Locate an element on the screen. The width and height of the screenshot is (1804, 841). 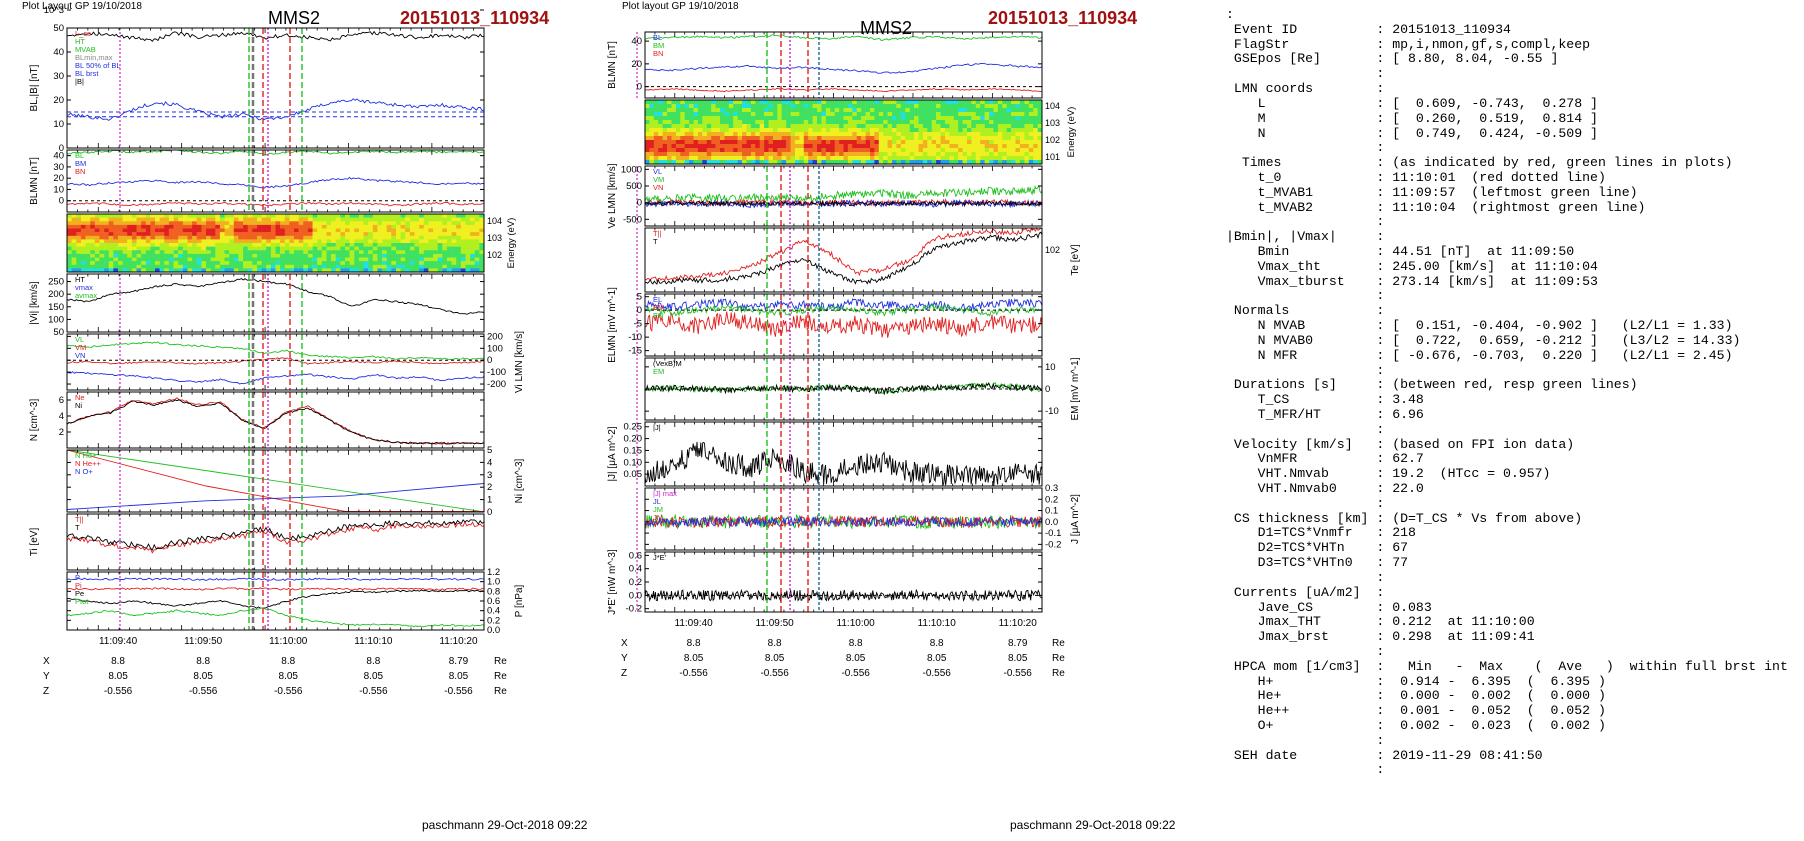
y-tick-label: 104 is located at coordinates (494, 221).